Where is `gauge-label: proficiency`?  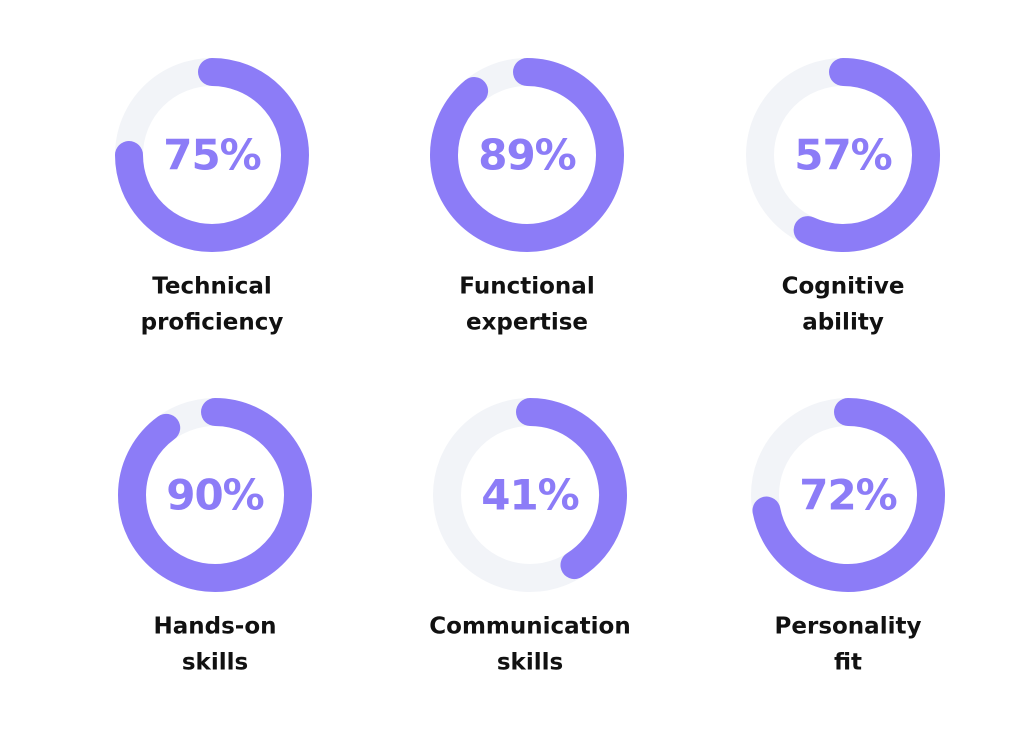 gauge-label: proficiency is located at coordinates (212, 323).